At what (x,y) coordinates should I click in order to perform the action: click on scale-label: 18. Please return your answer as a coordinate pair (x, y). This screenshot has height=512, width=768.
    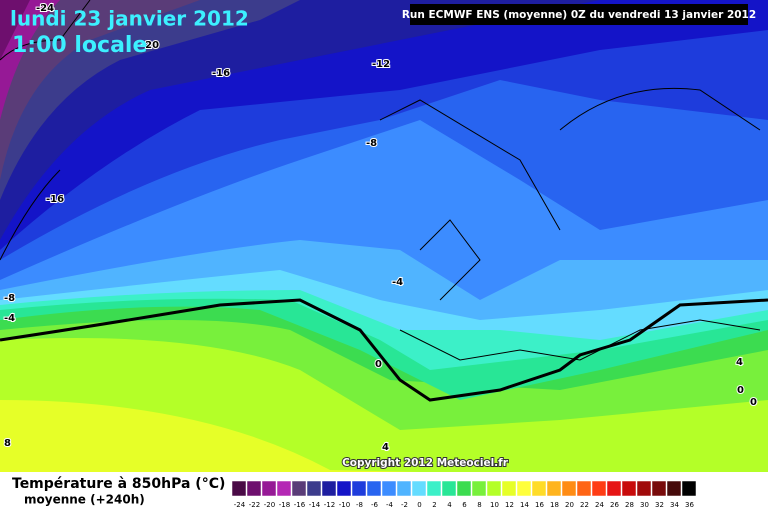
    Looking at the image, I should click on (554, 505).